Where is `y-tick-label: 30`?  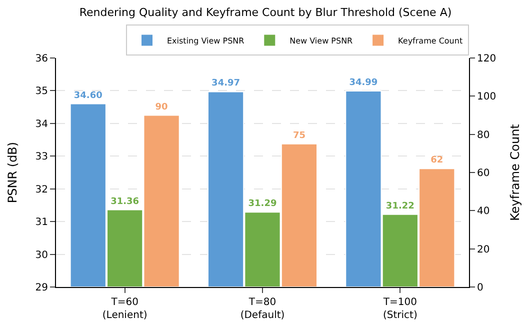
y-tick-label: 30 is located at coordinates (41, 255).